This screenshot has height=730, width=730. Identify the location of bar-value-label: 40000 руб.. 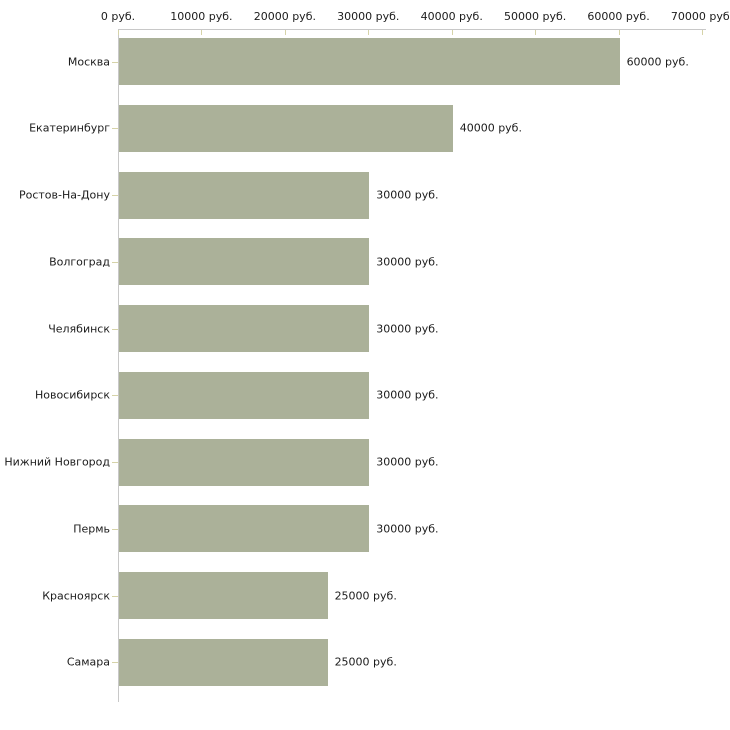
(490, 128).